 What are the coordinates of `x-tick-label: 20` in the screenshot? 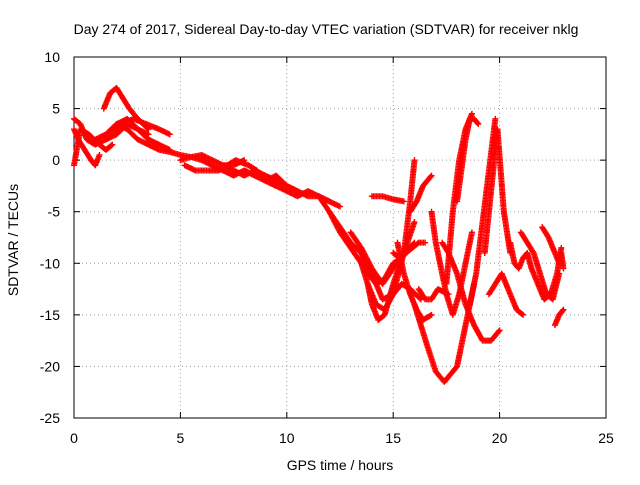 It's located at (500, 438).